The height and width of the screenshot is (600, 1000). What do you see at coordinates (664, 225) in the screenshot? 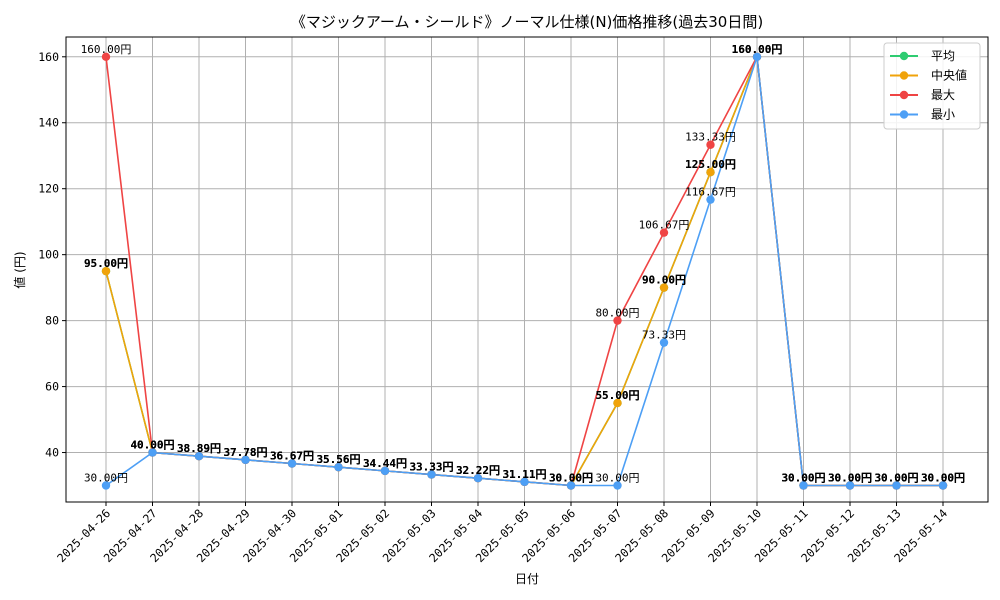
I see `data-label: 106.67円` at bounding box center [664, 225].